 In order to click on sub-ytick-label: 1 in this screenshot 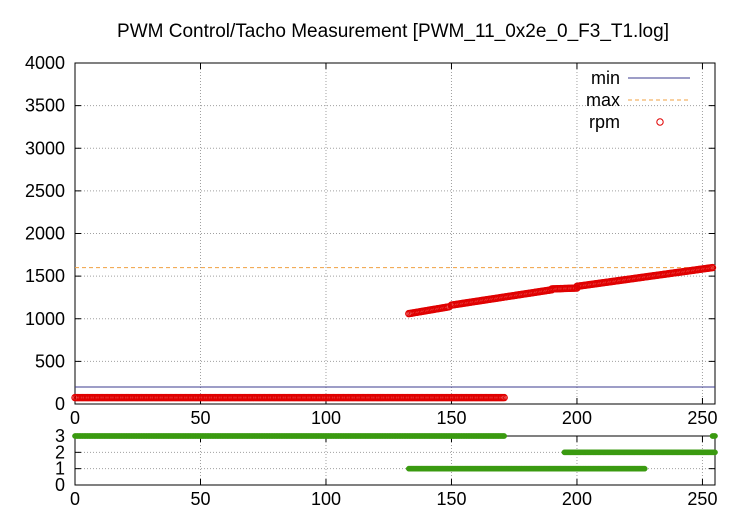, I will do `click(60, 469)`.